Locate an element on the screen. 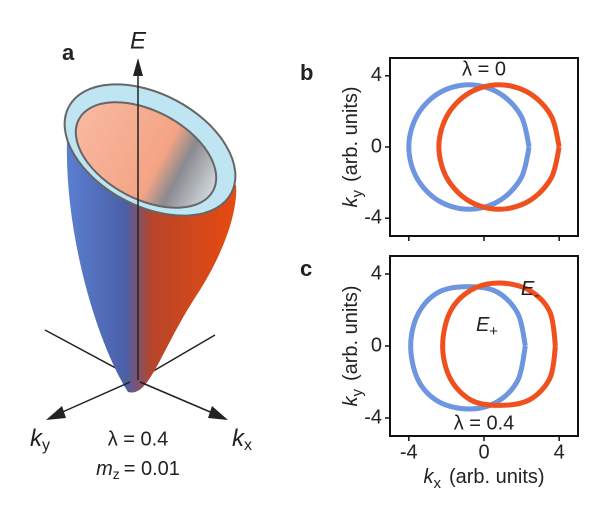  ky-label: ky is located at coordinates (40, 439).